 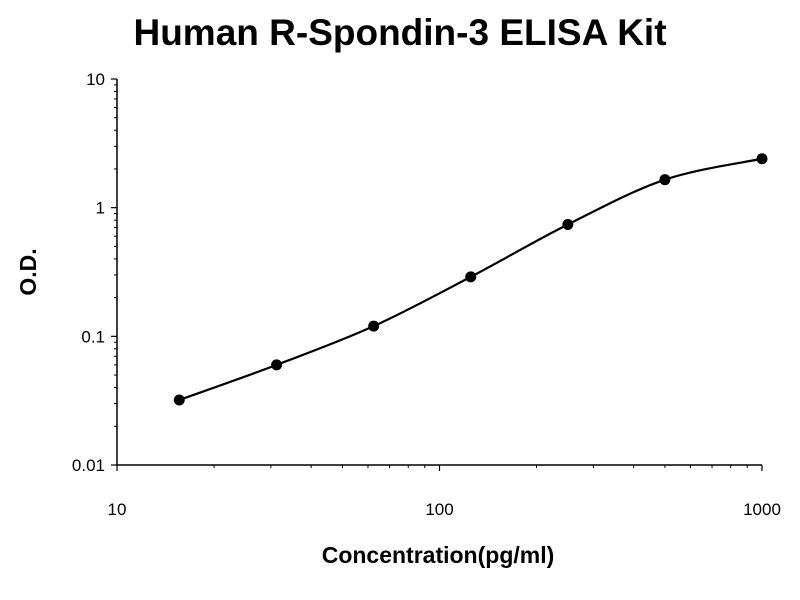 What do you see at coordinates (93, 336) in the screenshot?
I see `y-tick-label: 0.1` at bounding box center [93, 336].